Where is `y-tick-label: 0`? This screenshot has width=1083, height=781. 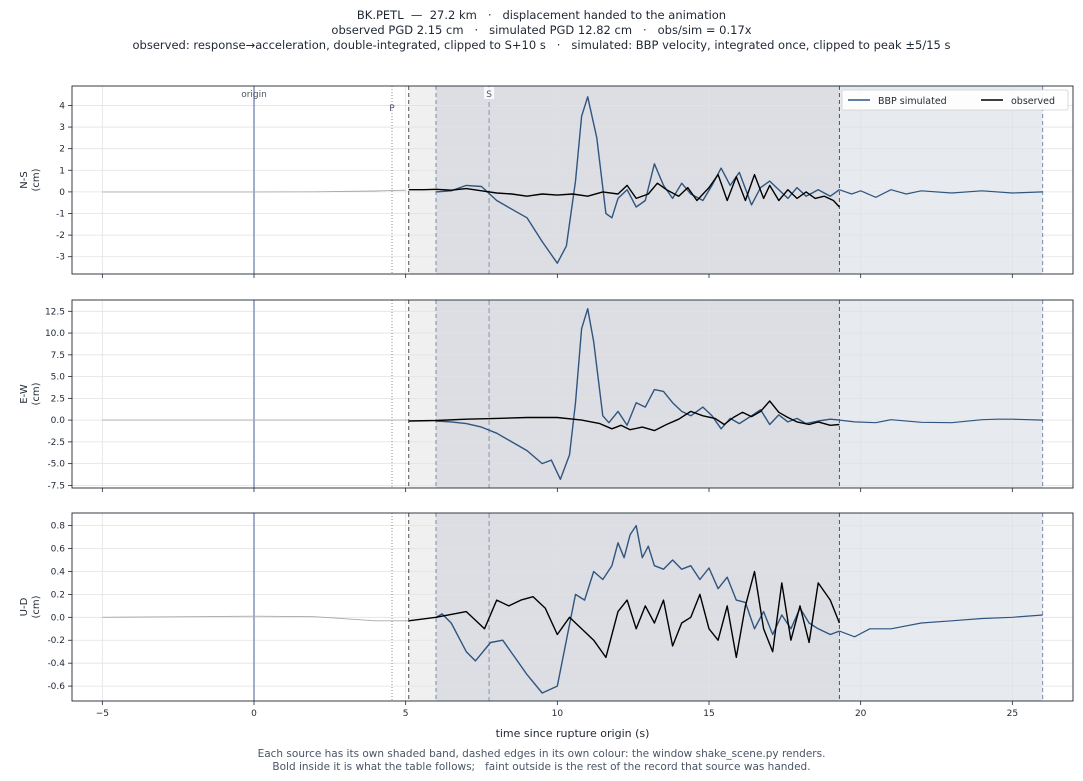 y-tick-label: 0 is located at coordinates (62, 193).